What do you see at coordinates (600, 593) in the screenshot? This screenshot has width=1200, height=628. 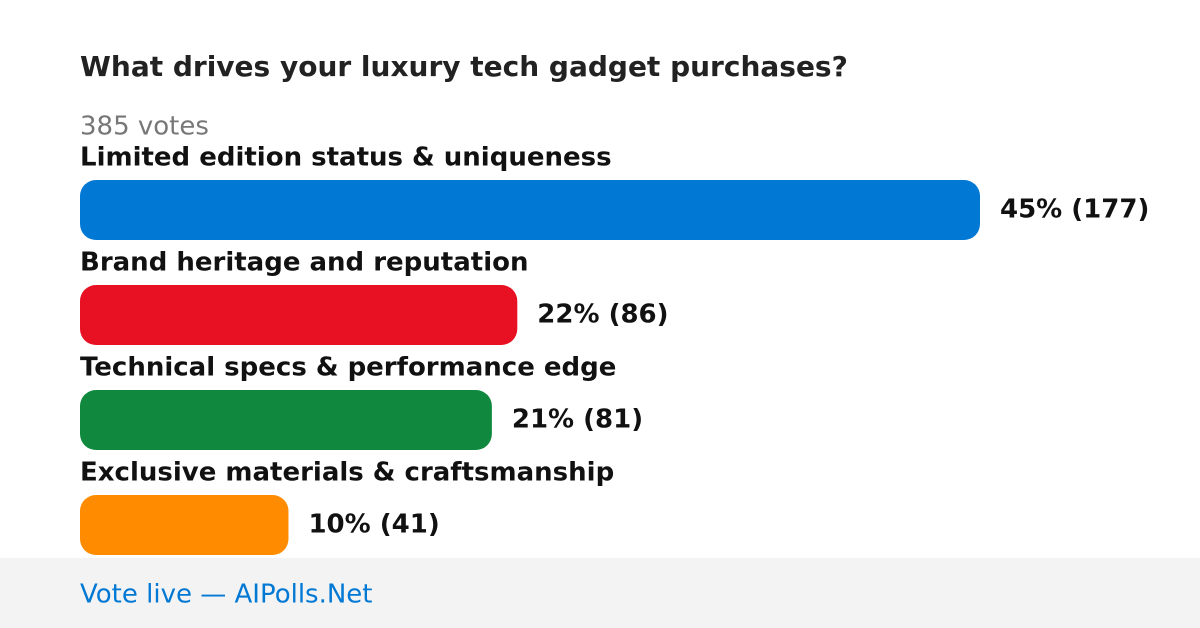 I see `footer-band` at bounding box center [600, 593].